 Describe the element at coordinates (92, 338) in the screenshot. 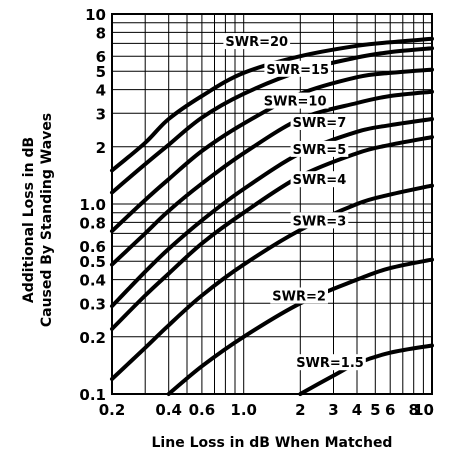

I see `y-tick-label: 0.2` at that location.